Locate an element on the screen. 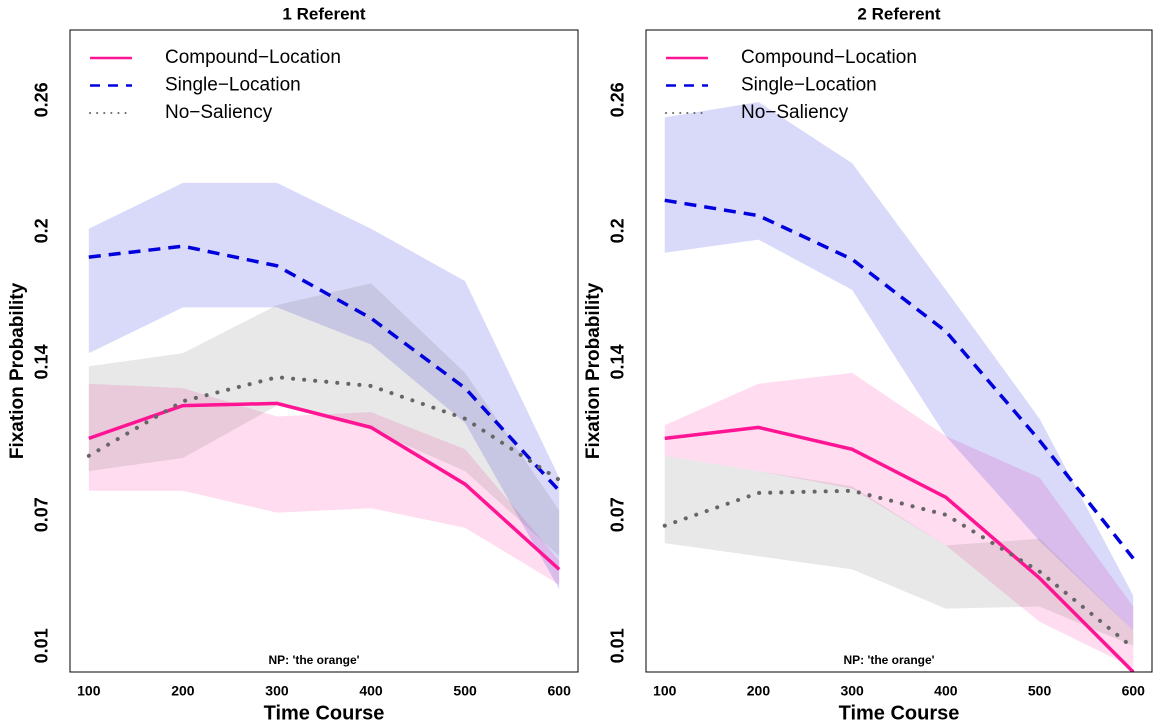 The width and height of the screenshot is (1154, 725). chart-title: 2 Referent is located at coordinates (898, 13).